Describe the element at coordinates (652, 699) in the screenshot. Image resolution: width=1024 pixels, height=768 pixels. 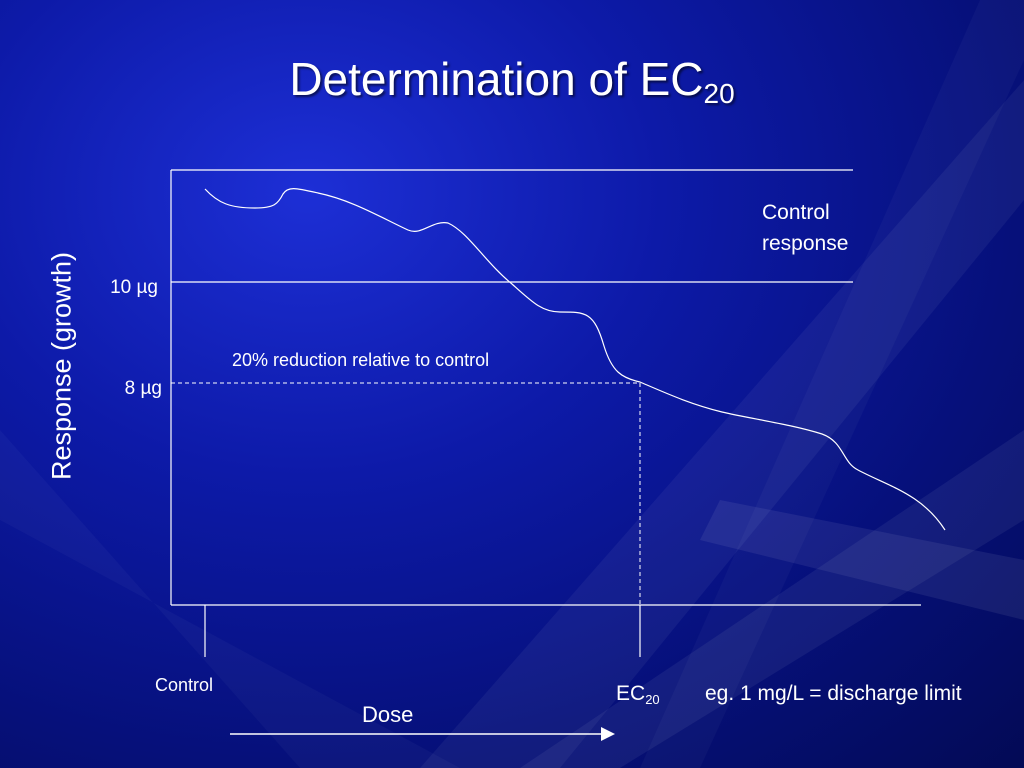
I see `ec-subscript: 20` at that location.